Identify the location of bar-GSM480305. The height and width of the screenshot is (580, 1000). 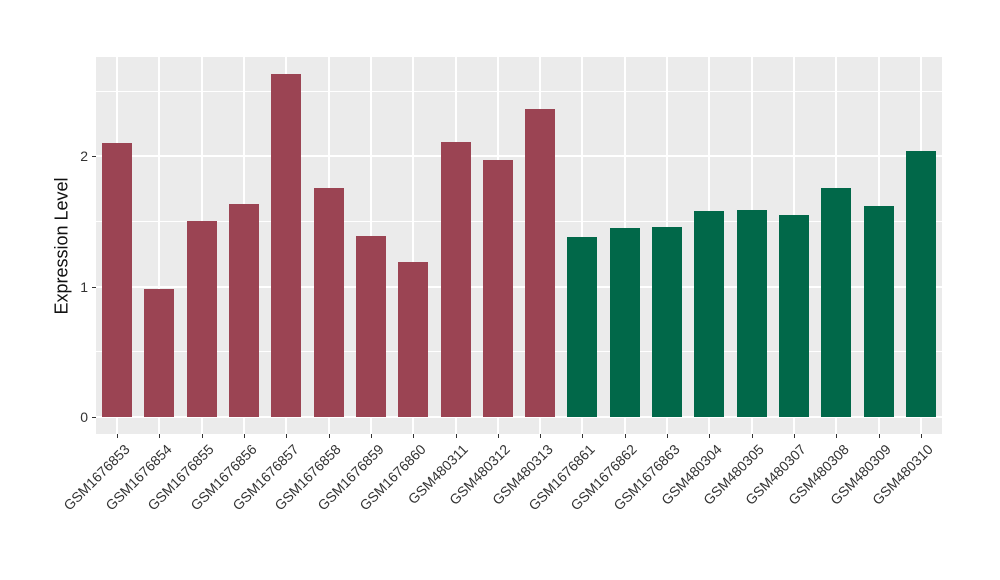
(751, 313).